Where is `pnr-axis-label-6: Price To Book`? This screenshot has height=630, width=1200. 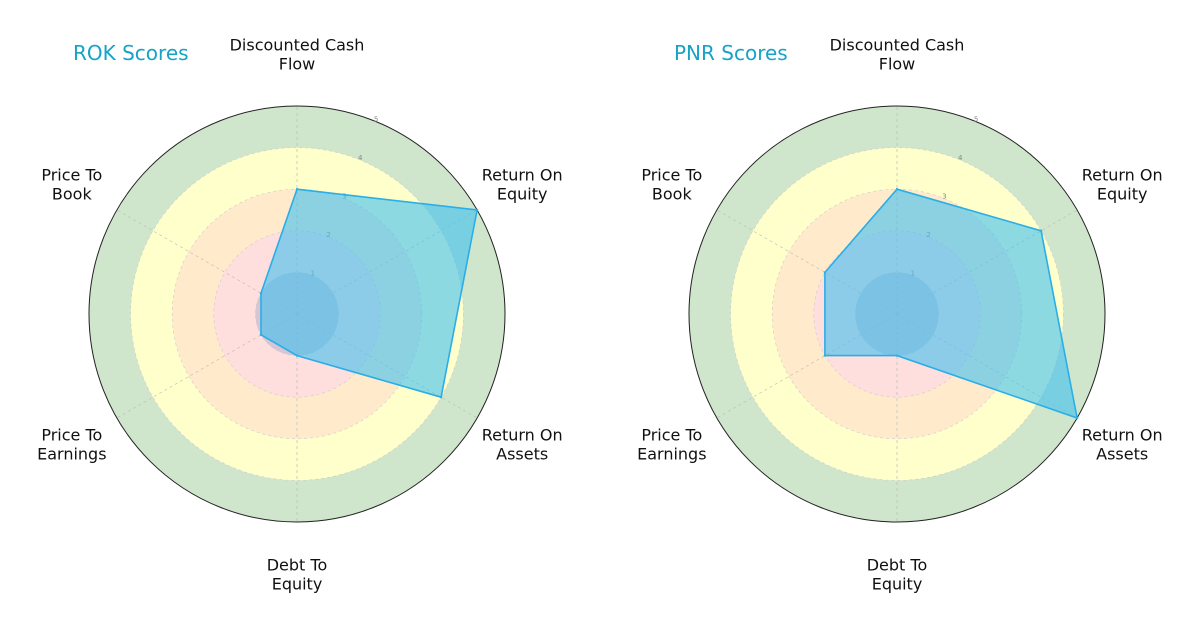
pnr-axis-label-6: Price To Book is located at coordinates (671, 185).